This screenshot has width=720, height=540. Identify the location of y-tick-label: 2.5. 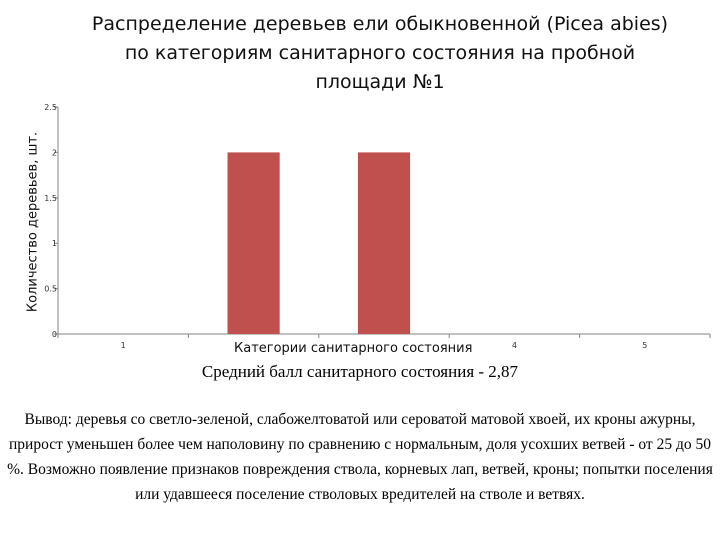
(50, 107).